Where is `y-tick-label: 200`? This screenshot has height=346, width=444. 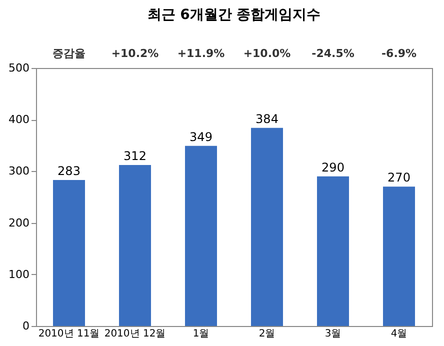
y-tick-label: 200 is located at coordinates (19, 223).